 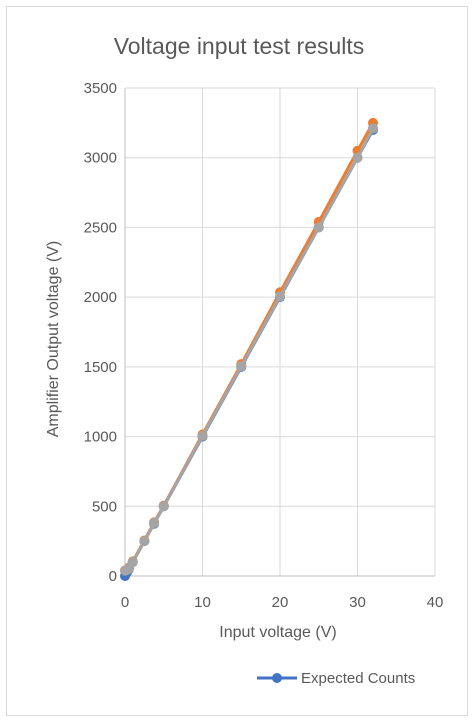 I want to click on x-tick-label: 30, so click(x=357, y=602).